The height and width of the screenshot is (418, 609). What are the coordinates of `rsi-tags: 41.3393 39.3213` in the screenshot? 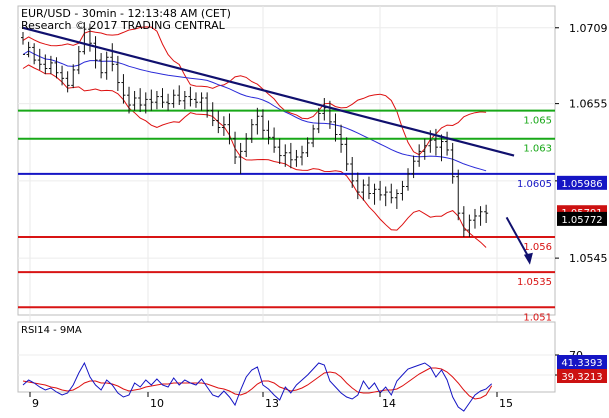 It's located at (582, 369).